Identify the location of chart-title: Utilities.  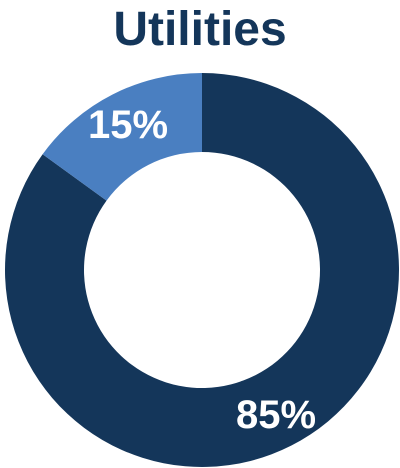
(200, 29).